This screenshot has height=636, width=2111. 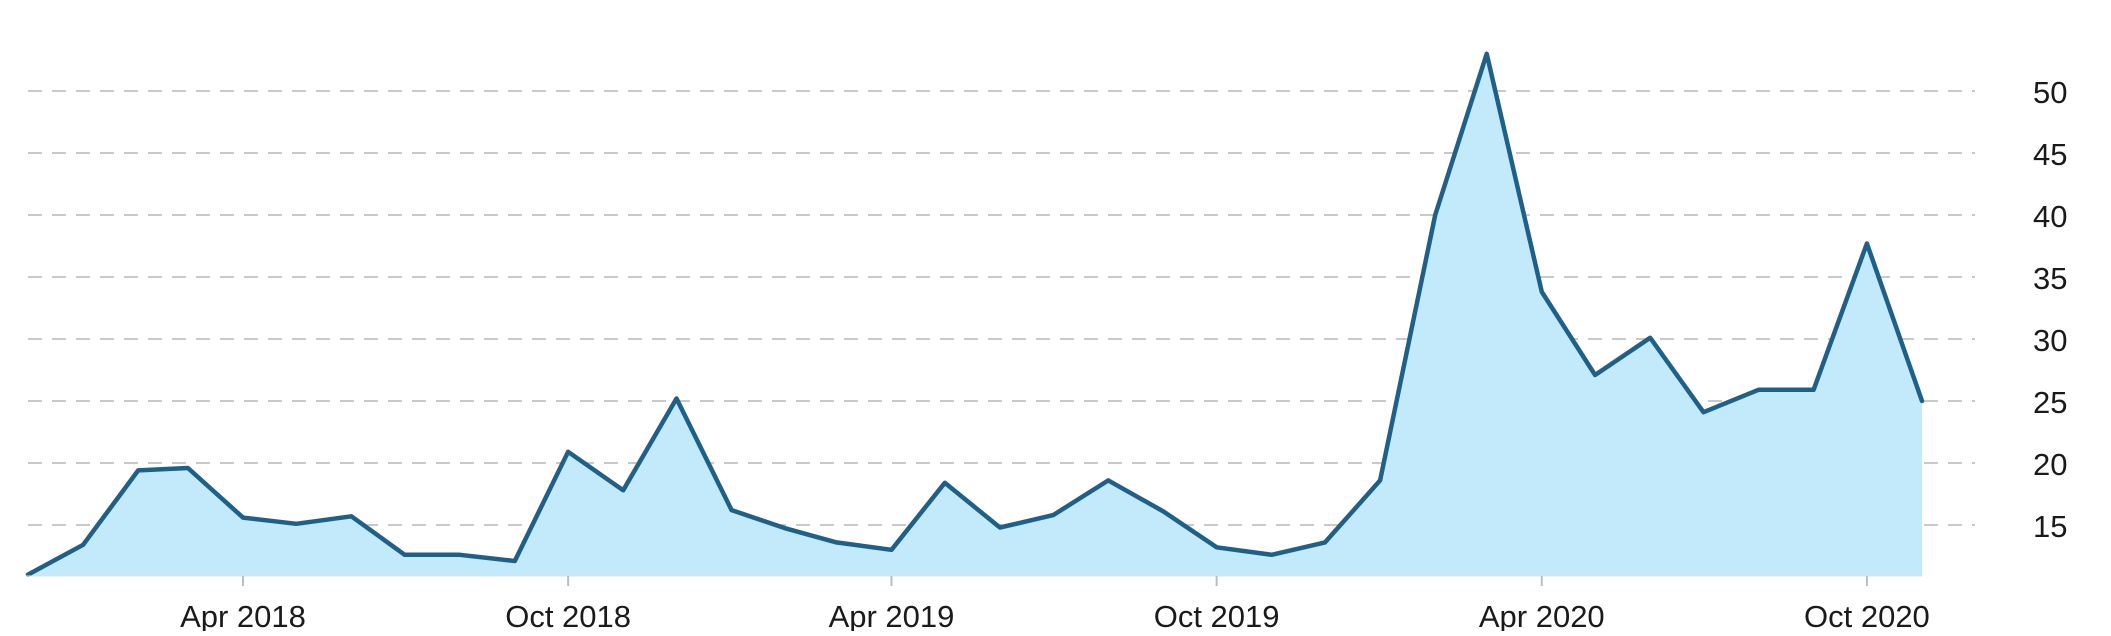 What do you see at coordinates (2050, 526) in the screenshot?
I see `y-tick-label-15: 15` at bounding box center [2050, 526].